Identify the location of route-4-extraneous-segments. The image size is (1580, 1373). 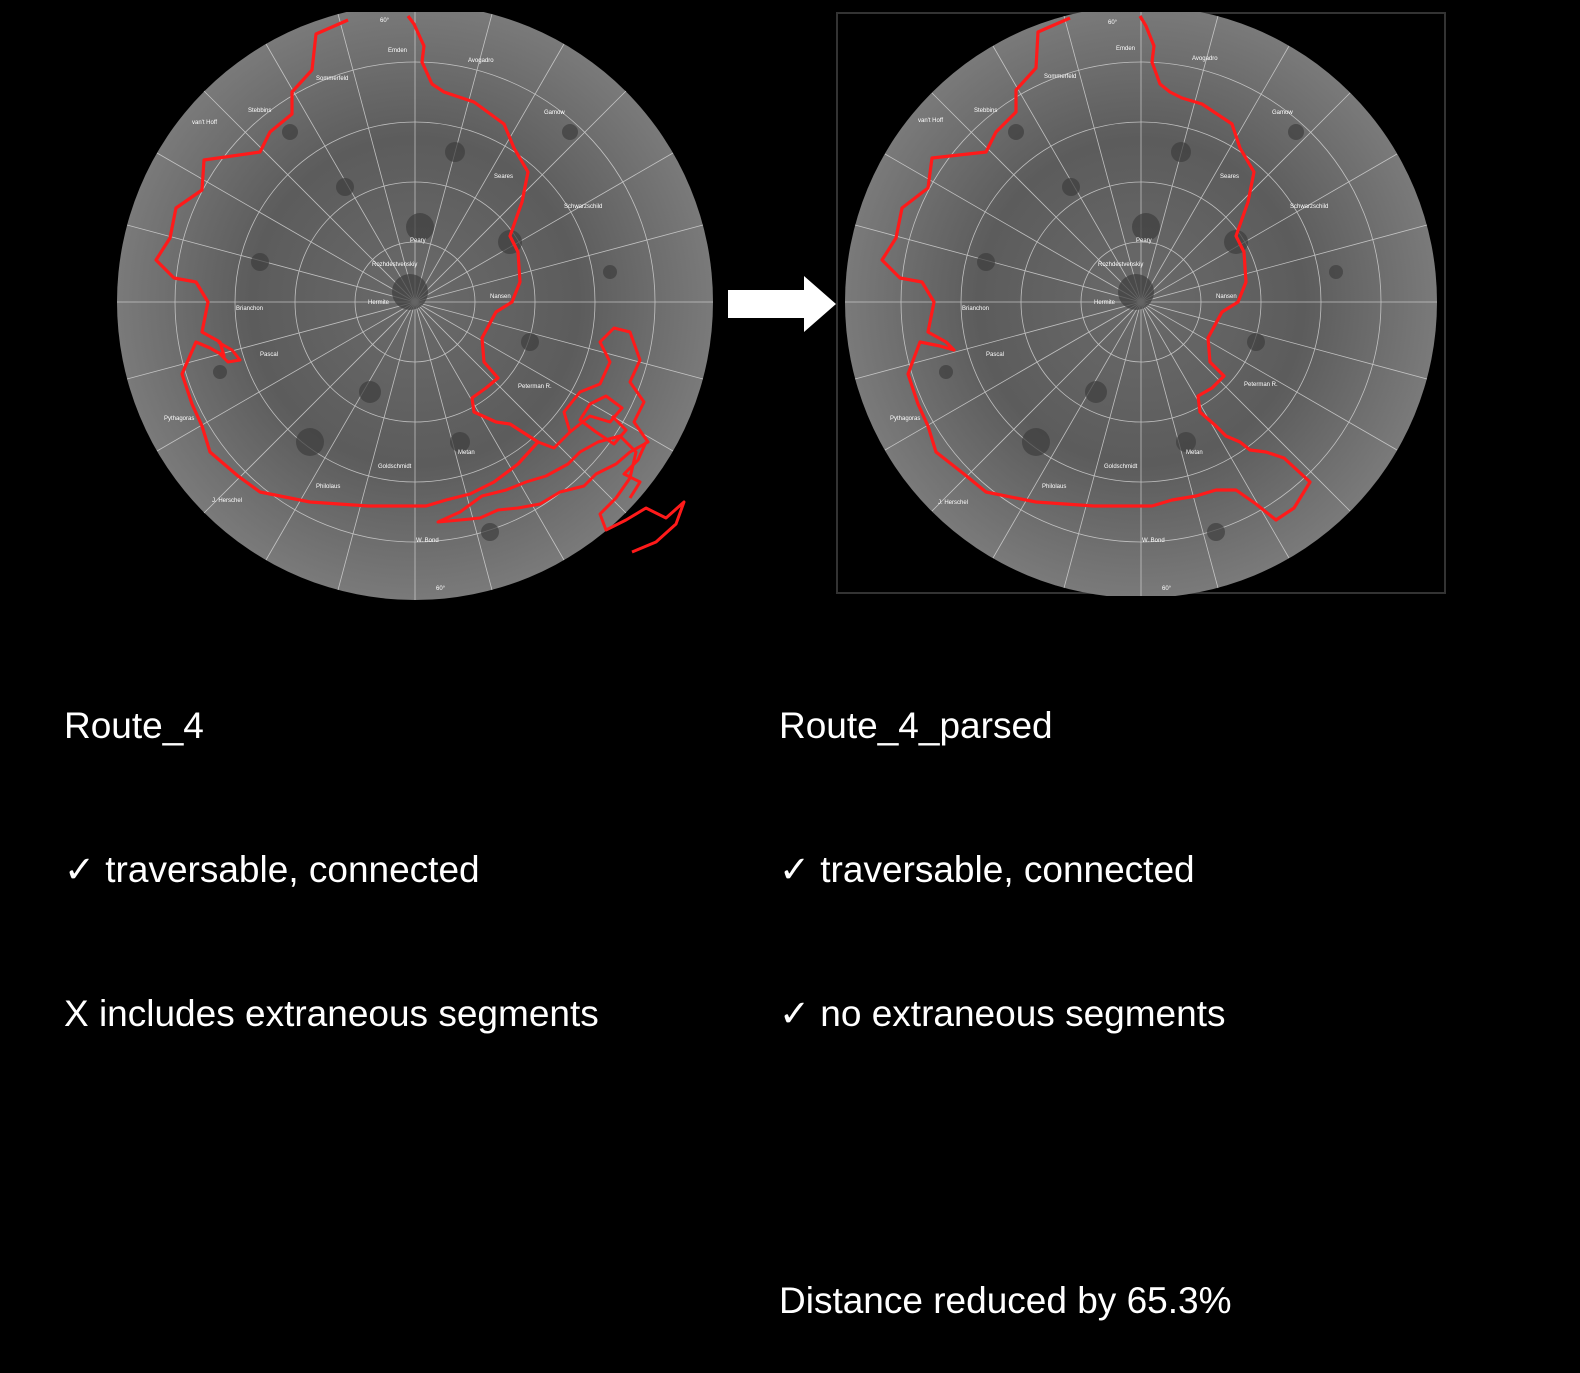
(451, 440).